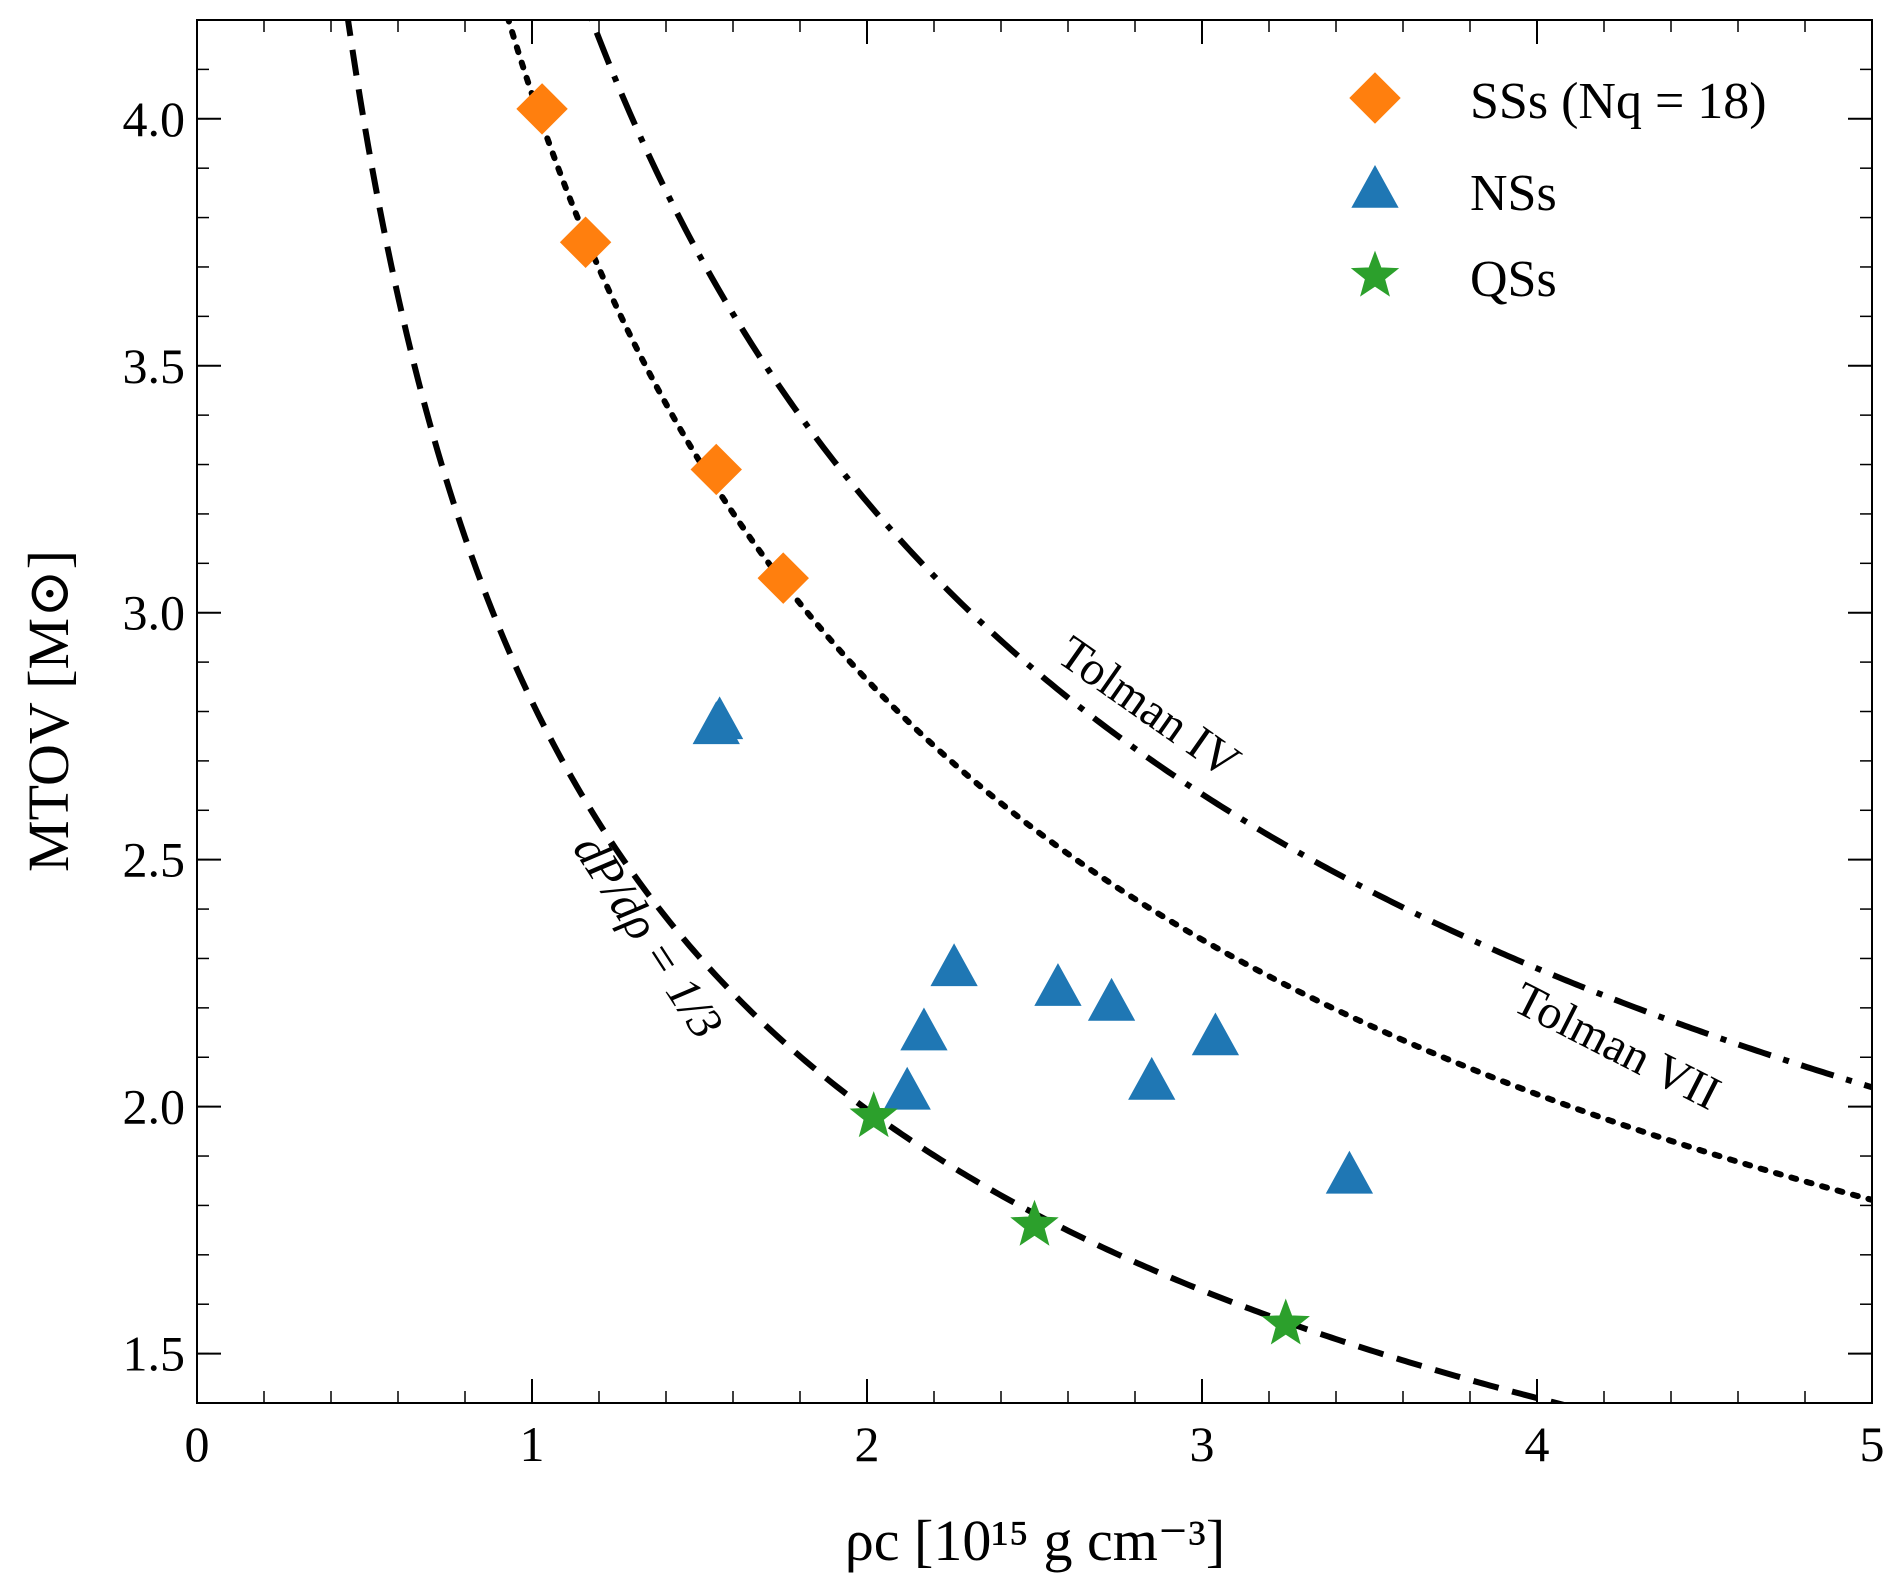 The height and width of the screenshot is (1593, 1899). Describe the element at coordinates (154, 366) in the screenshot. I see `y-tick-label: 3.5` at that location.